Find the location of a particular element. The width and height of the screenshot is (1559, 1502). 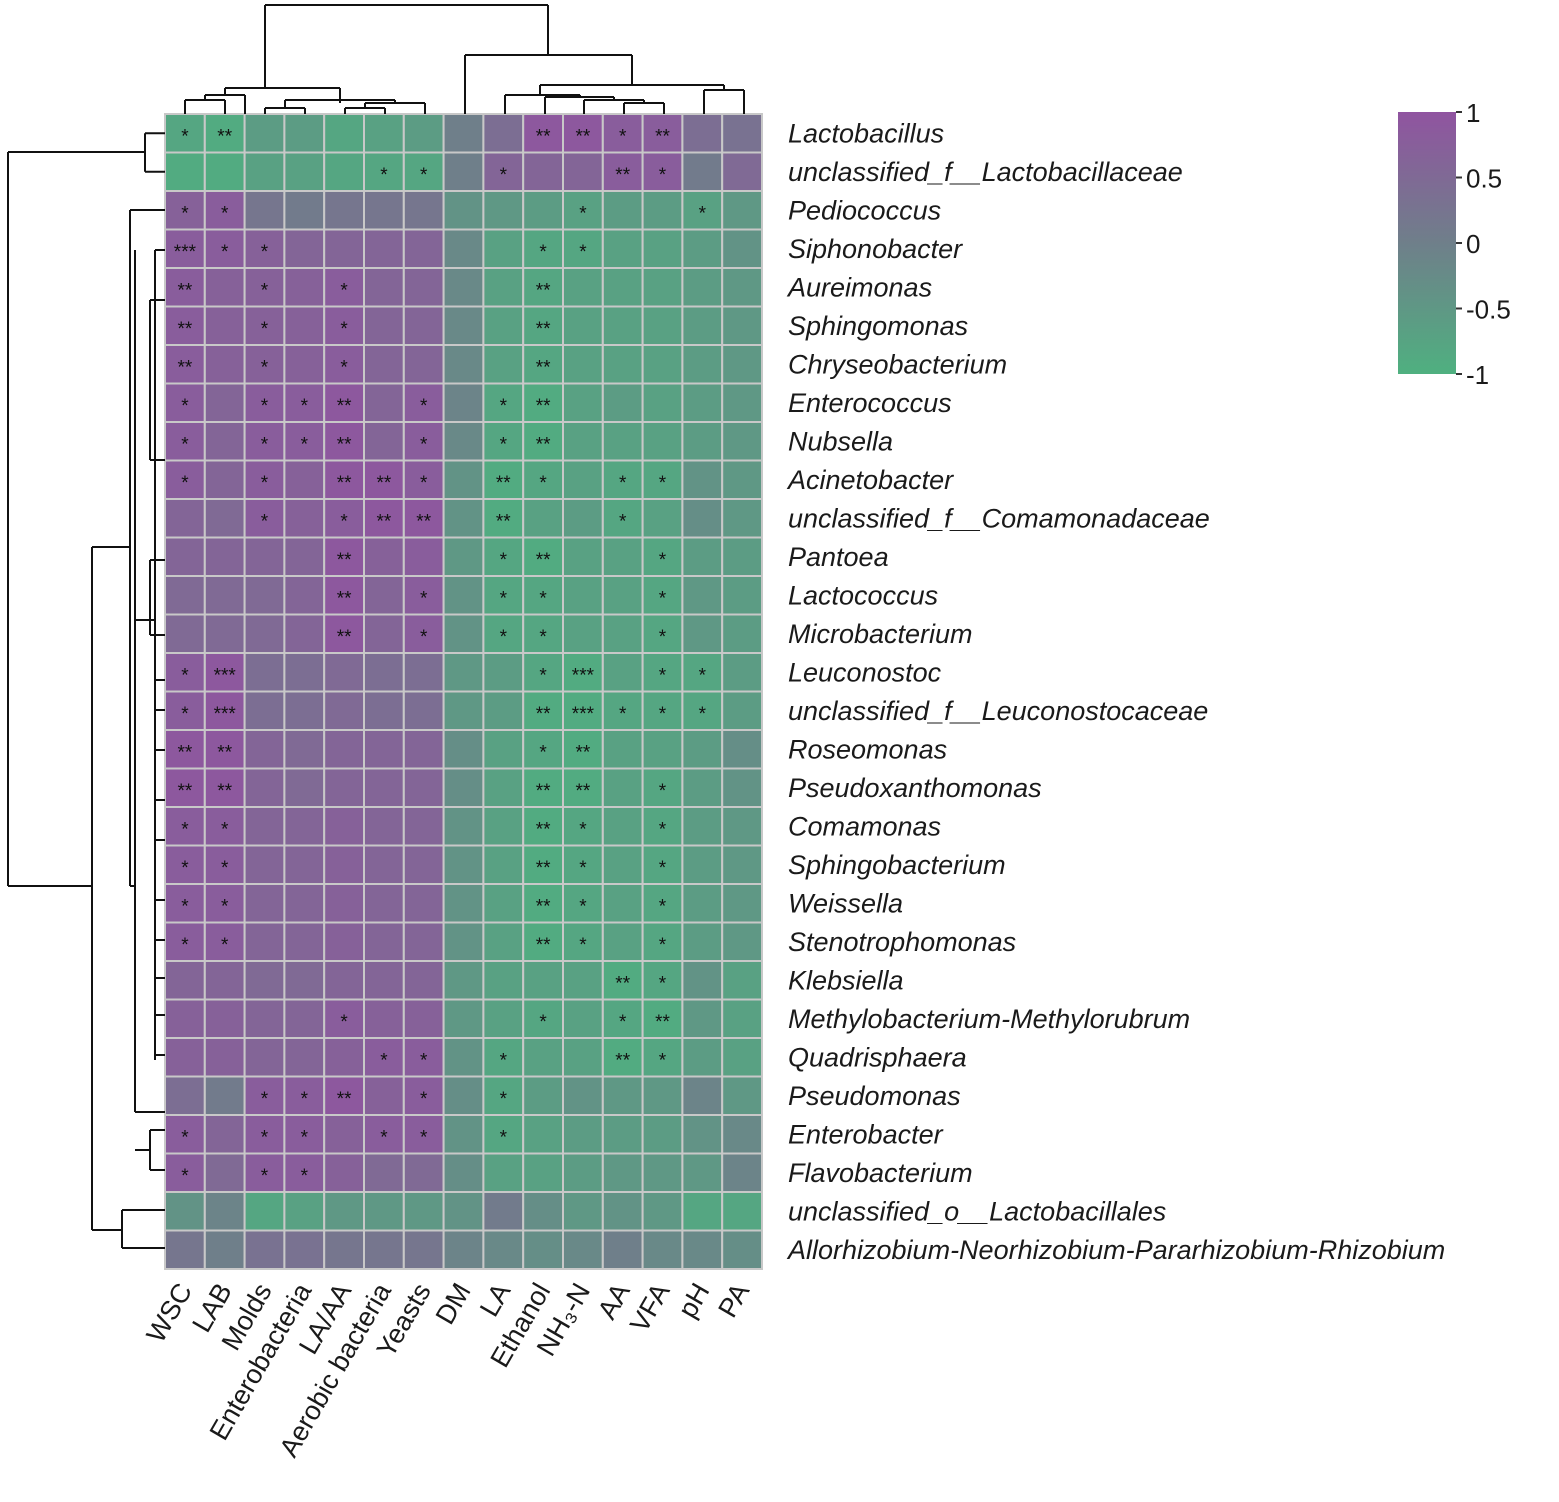

row-label: Pediococcus is located at coordinates (864, 210).